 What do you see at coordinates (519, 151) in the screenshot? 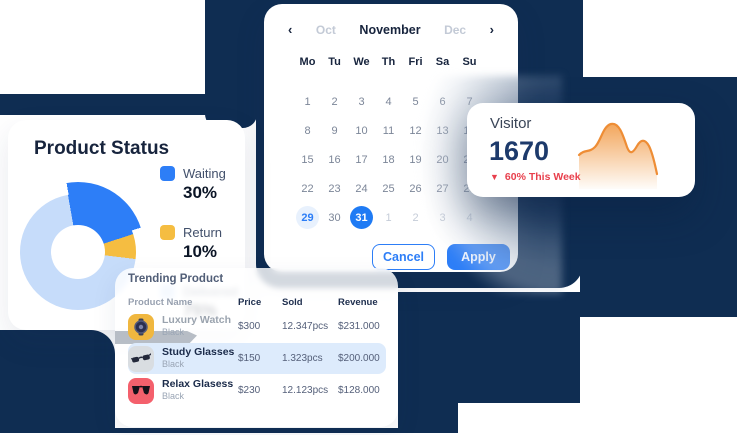
I see `visitor-count: 1670` at bounding box center [519, 151].